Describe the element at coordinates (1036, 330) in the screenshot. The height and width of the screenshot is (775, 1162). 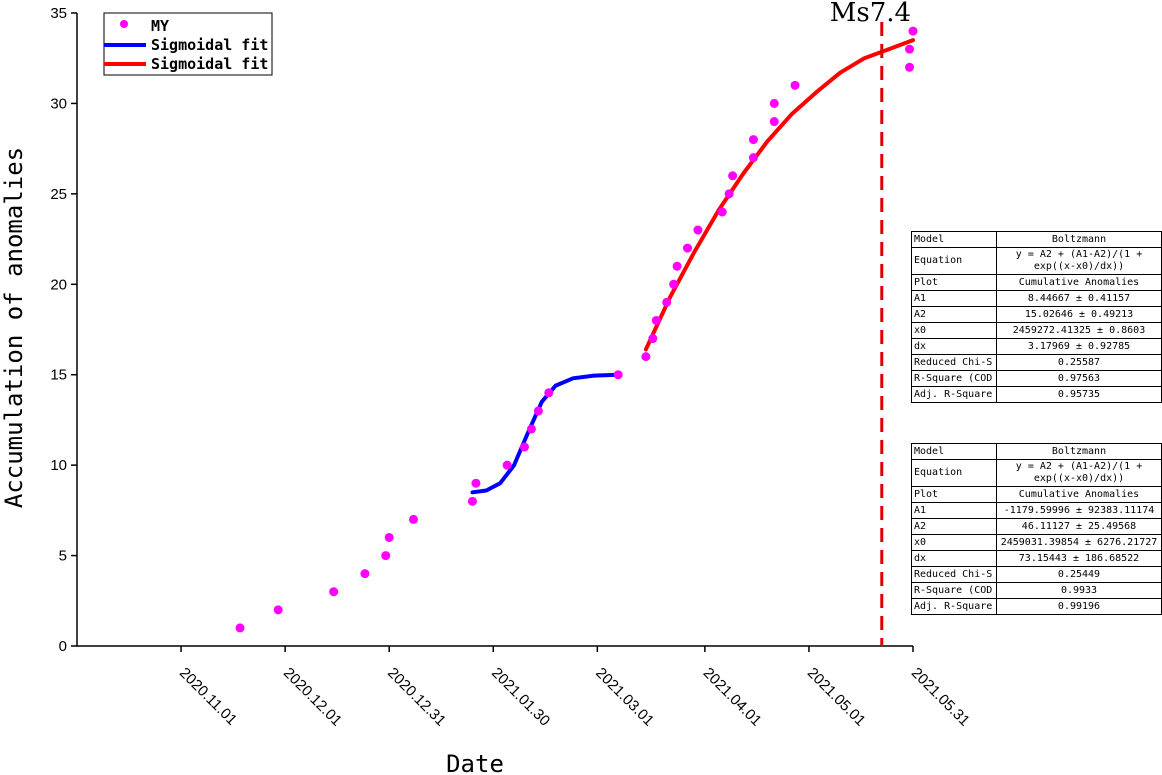
I see `stats-row: x0 2459272.41325 ± 0.8603` at that location.